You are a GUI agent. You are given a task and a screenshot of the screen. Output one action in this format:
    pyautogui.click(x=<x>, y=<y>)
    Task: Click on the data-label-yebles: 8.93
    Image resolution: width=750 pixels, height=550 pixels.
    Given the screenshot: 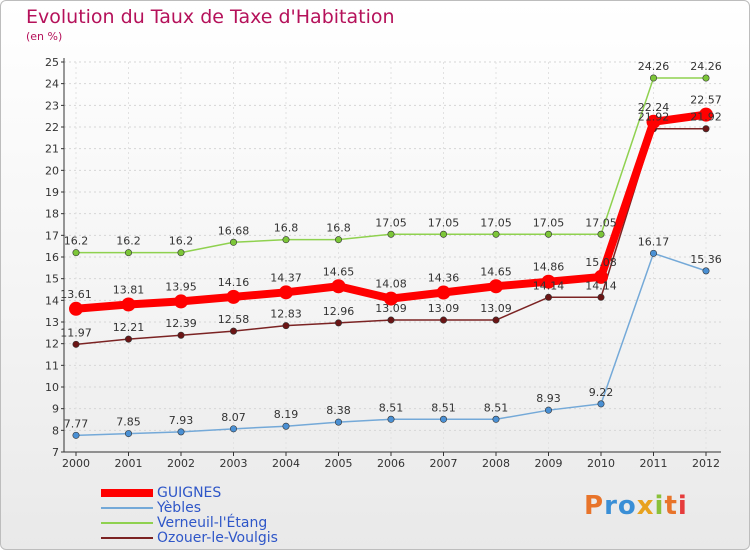 What is the action you would take?
    pyautogui.click(x=548, y=398)
    